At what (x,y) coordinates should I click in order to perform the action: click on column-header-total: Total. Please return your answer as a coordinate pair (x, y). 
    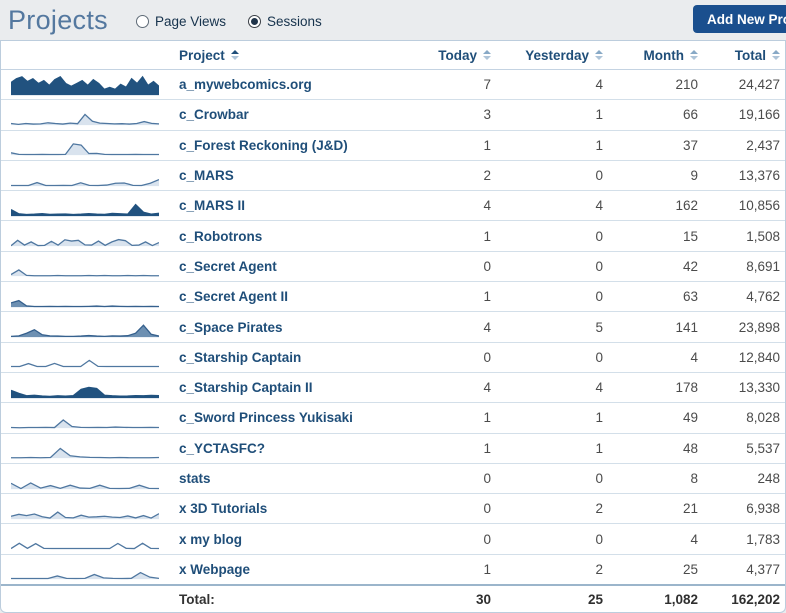
    Looking at the image, I should click on (744, 55).